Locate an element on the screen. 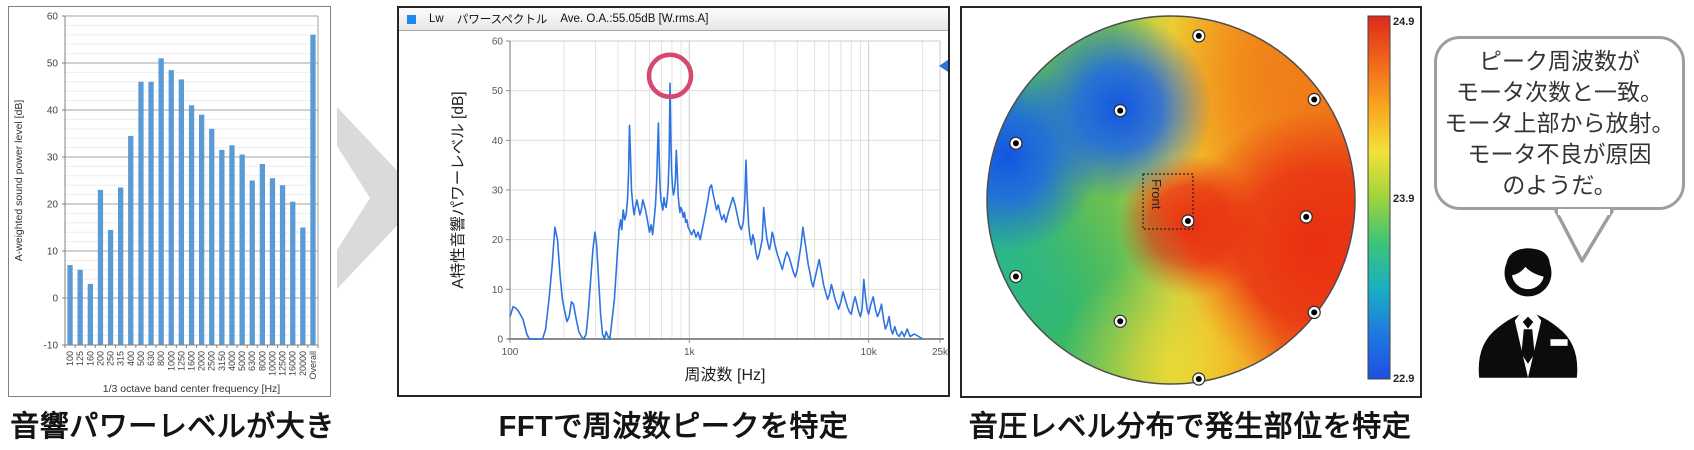 This screenshot has width=1694, height=450. svg-text: 1k is located at coordinates (690, 352).